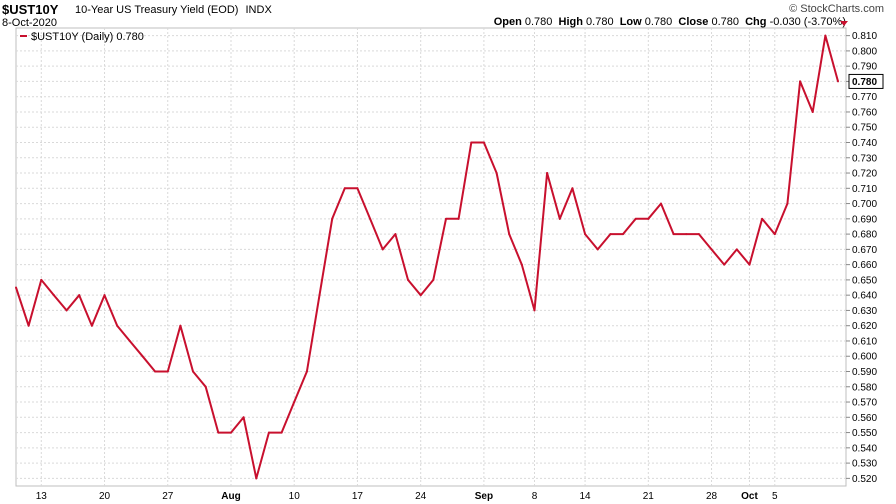 This screenshot has height=504, width=896. What do you see at coordinates (807, 22) in the screenshot?
I see `chg-value: -0.030 (-3.70%)` at bounding box center [807, 22].